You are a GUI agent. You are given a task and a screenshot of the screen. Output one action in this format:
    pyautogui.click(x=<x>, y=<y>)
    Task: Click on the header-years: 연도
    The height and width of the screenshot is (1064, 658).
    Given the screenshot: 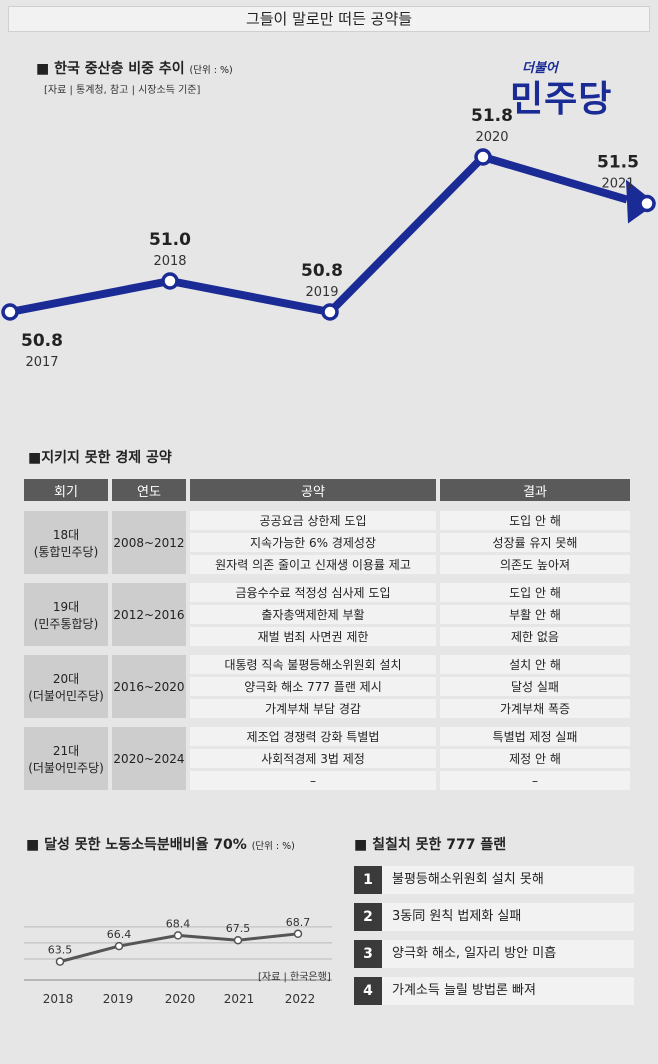 What is the action you would take?
    pyautogui.click(x=149, y=490)
    